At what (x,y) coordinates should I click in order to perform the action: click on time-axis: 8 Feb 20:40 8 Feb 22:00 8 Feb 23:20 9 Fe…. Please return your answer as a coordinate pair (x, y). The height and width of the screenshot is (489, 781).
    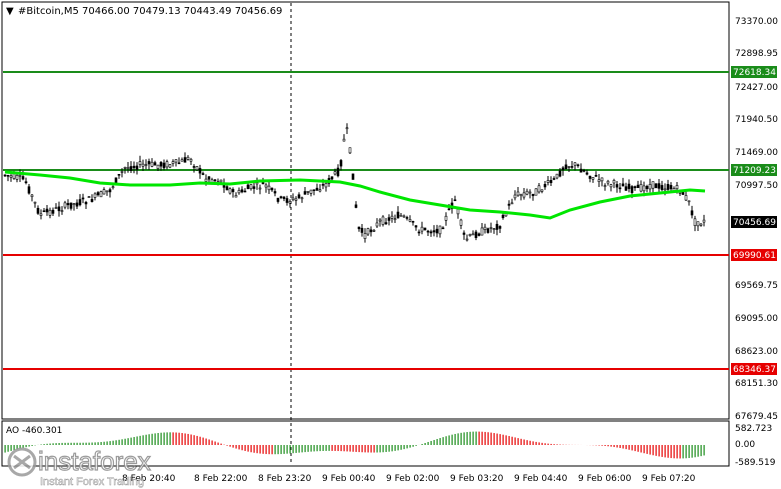
    Looking at the image, I should click on (409, 479).